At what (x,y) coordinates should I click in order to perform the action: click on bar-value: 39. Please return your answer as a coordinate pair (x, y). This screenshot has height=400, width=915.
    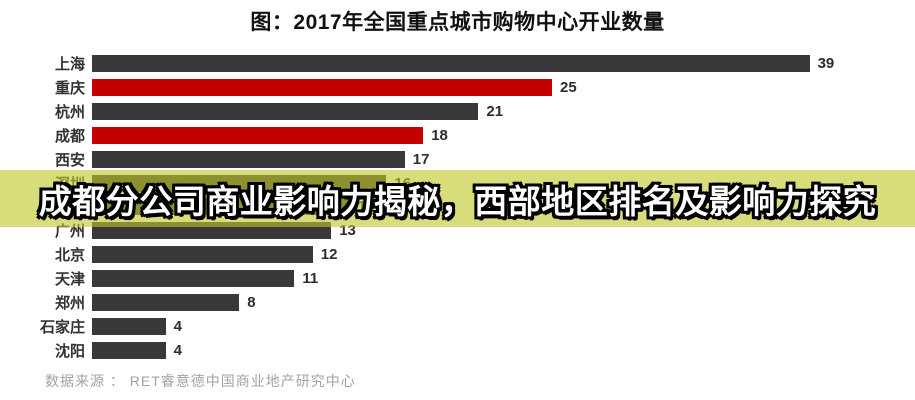
    Looking at the image, I should click on (826, 64).